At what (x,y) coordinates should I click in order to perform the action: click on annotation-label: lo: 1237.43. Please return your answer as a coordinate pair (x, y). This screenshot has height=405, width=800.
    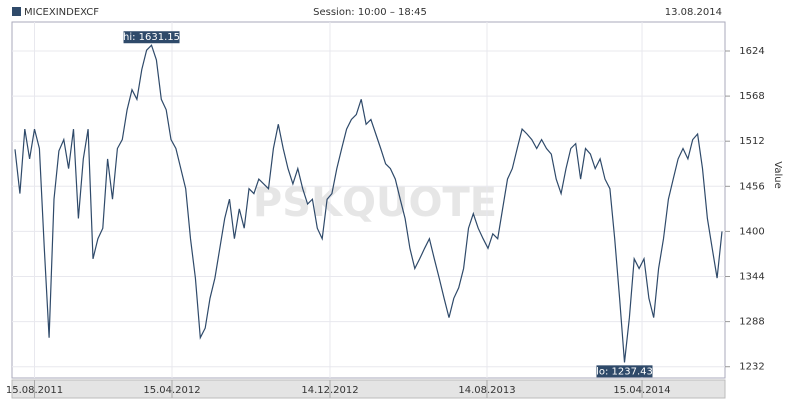
    Looking at the image, I should click on (624, 371).